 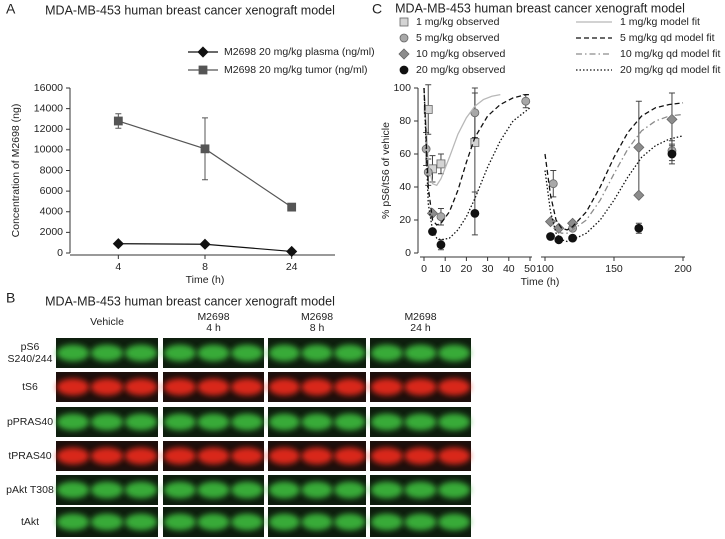 What do you see at coordinates (107, 322) in the screenshot?
I see `group-label: Vehicle` at bounding box center [107, 322].